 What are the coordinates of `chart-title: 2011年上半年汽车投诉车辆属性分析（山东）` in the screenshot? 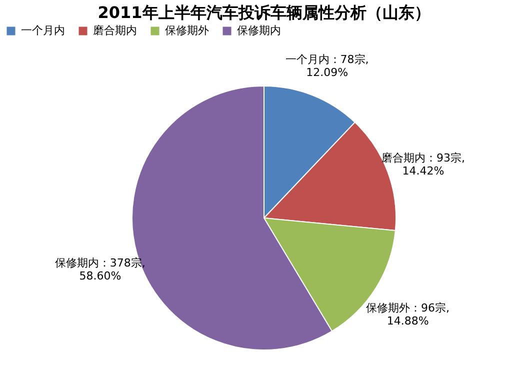 It's located at (264, 12).